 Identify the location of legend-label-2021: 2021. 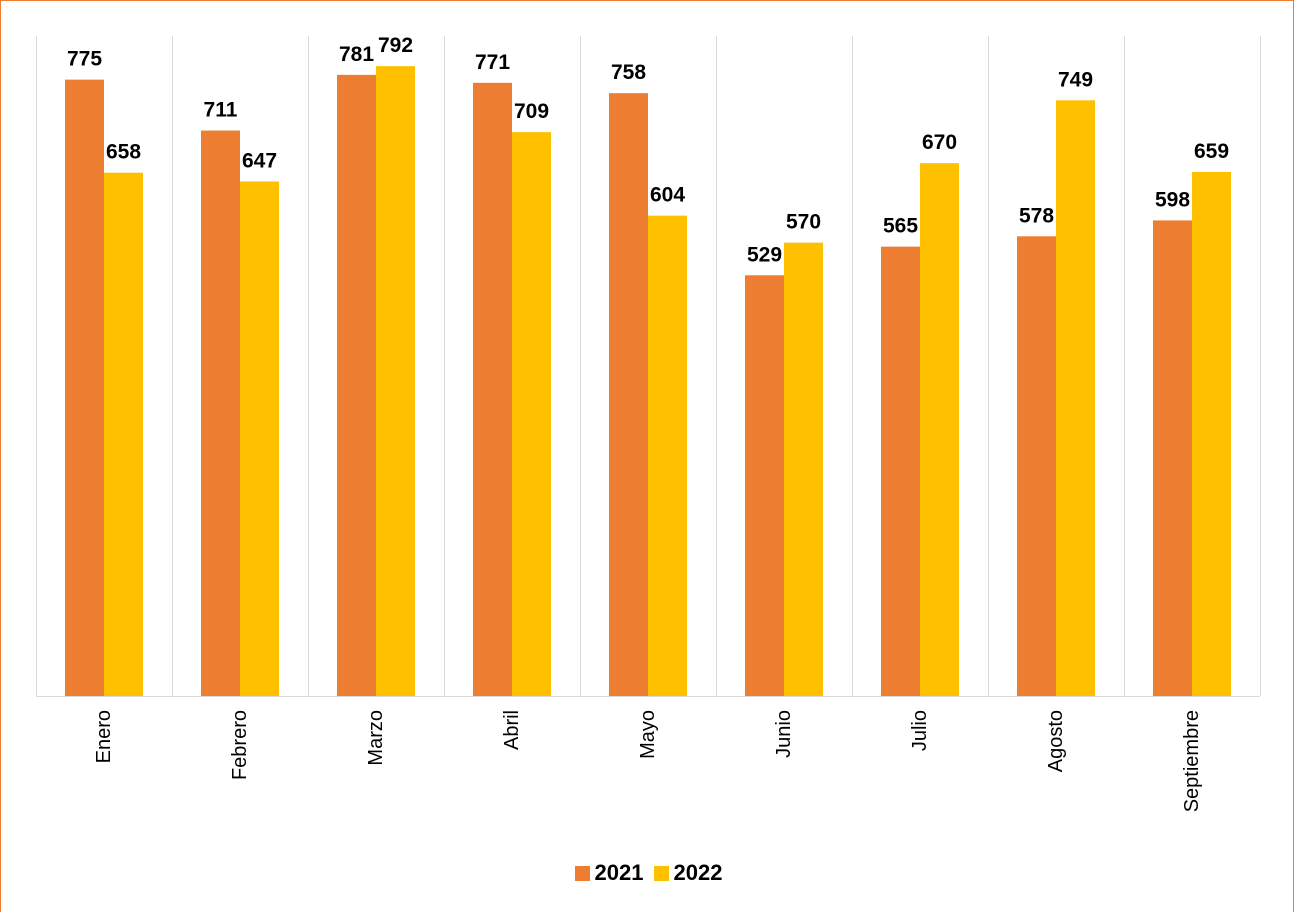
(619, 872).